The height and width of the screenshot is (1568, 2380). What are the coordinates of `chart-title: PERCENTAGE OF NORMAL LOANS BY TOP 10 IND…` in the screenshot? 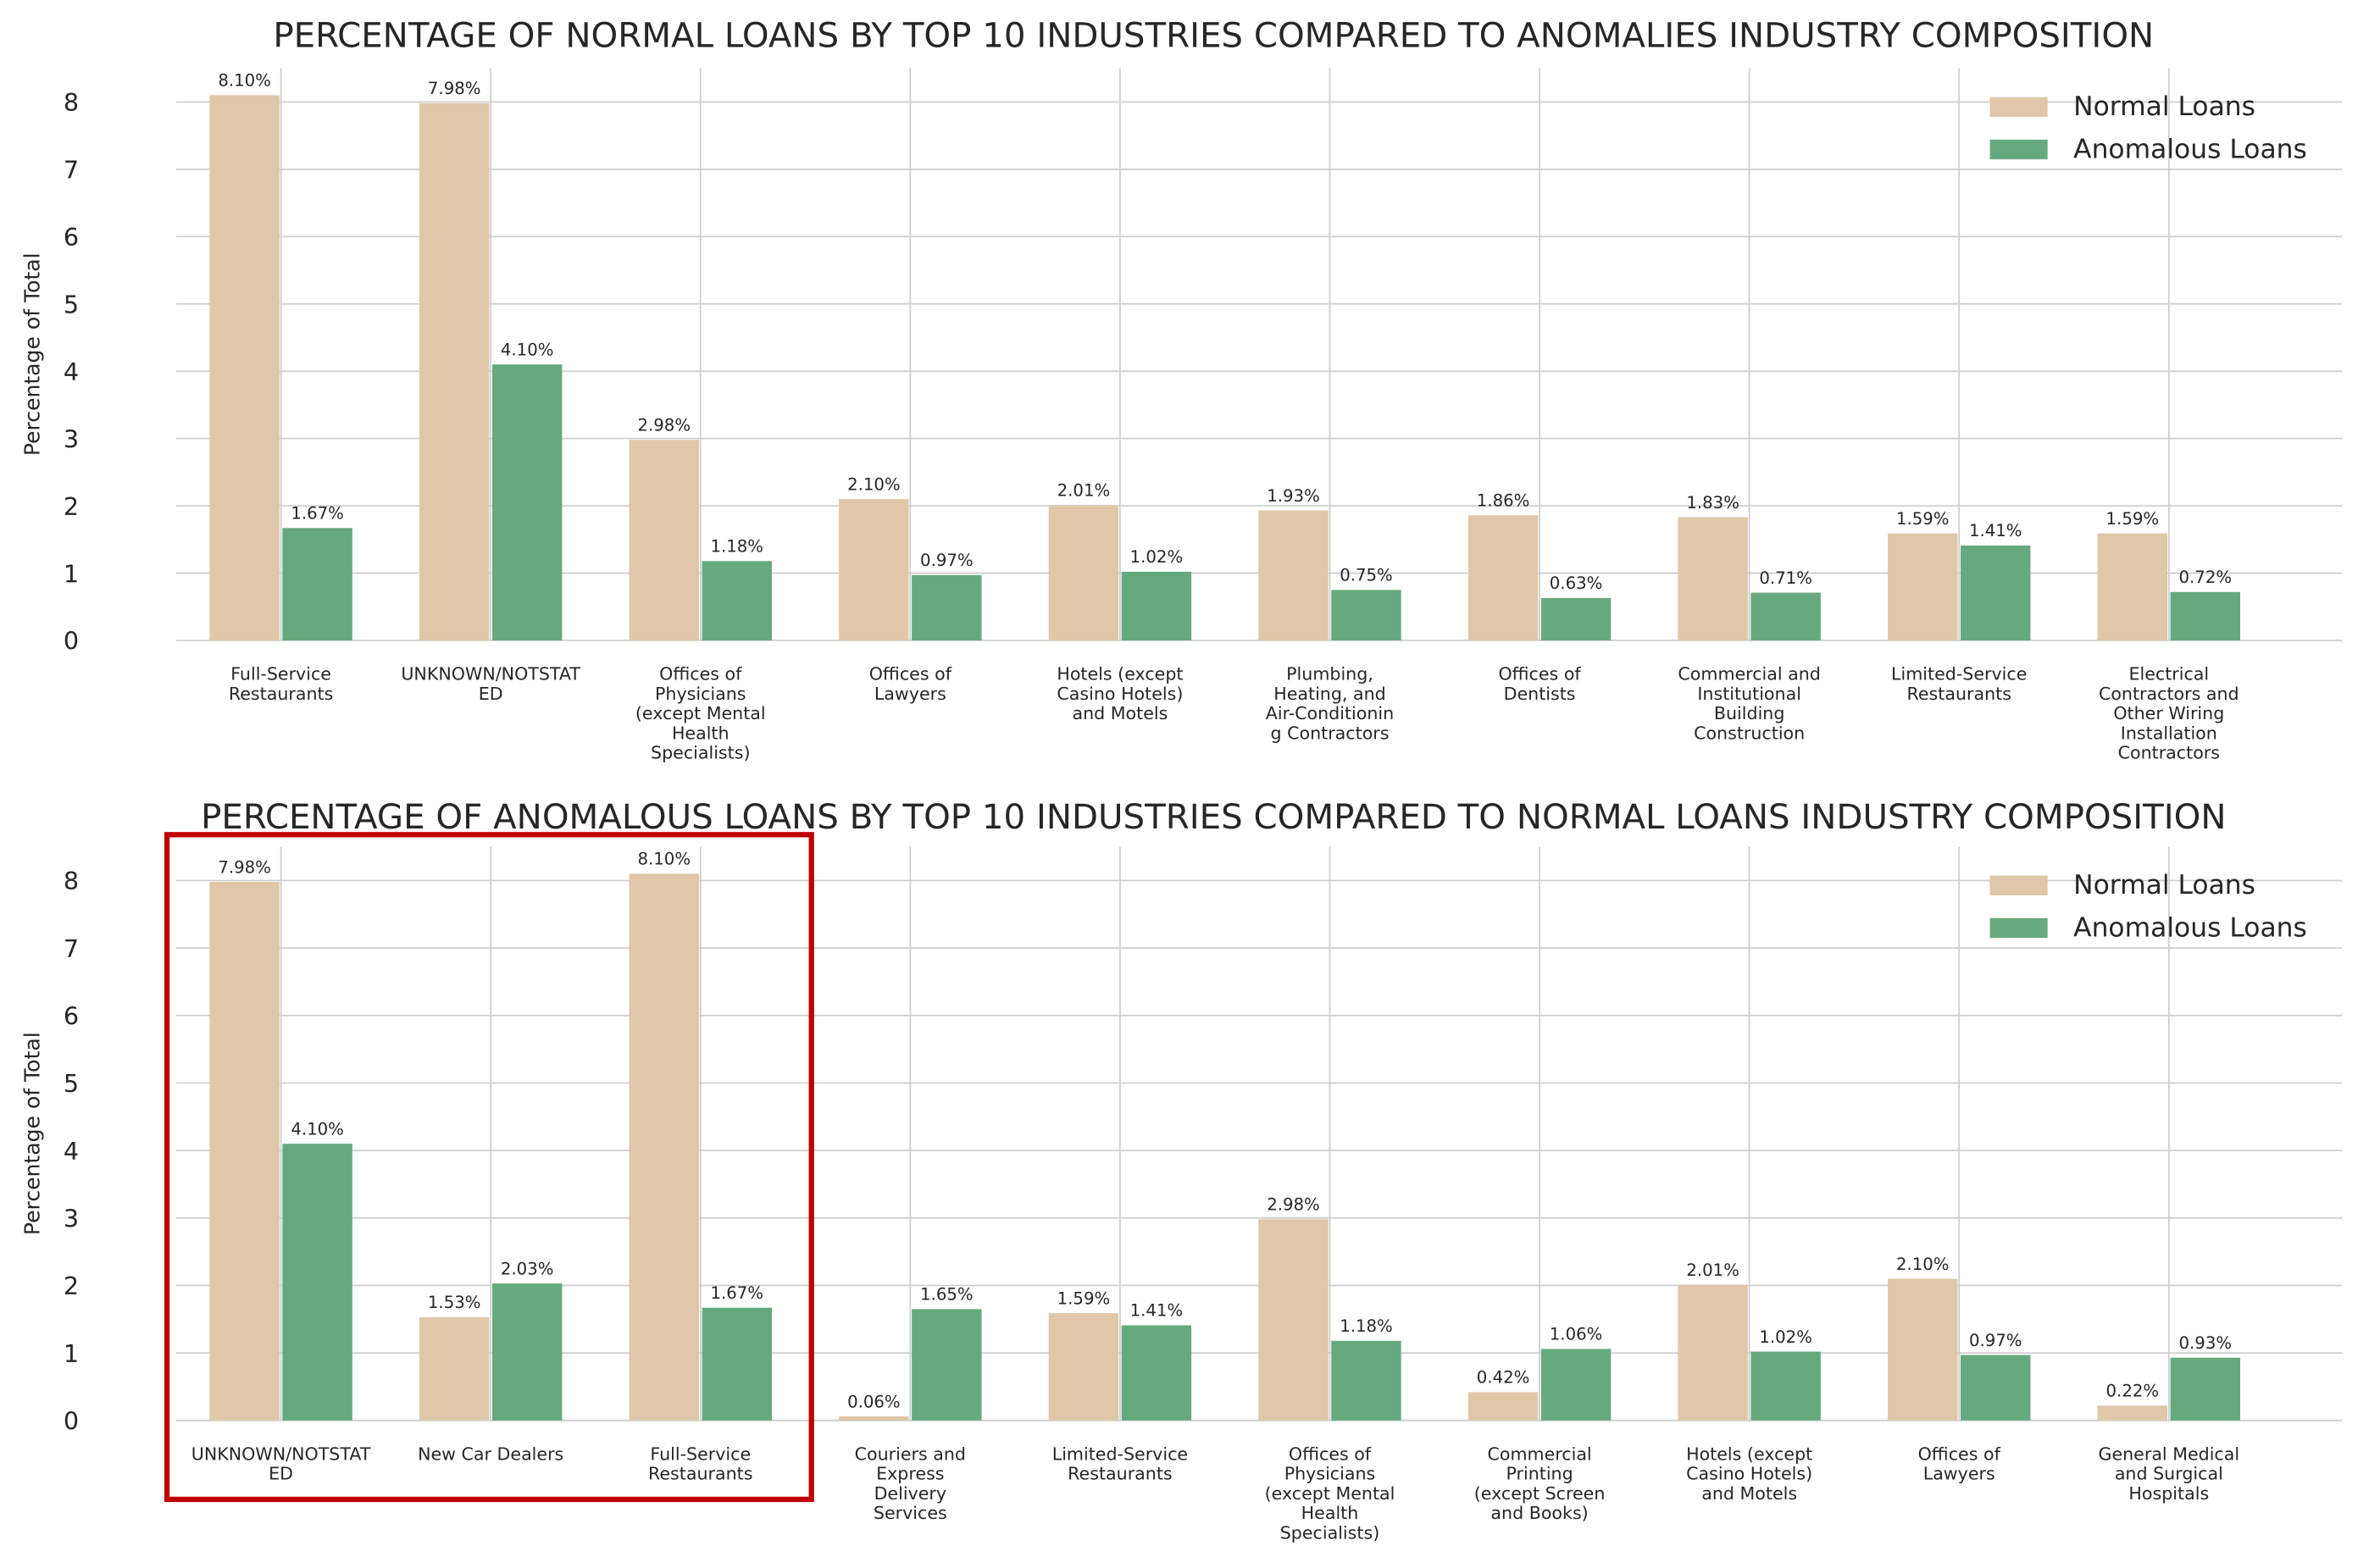 It's located at (1213, 36).